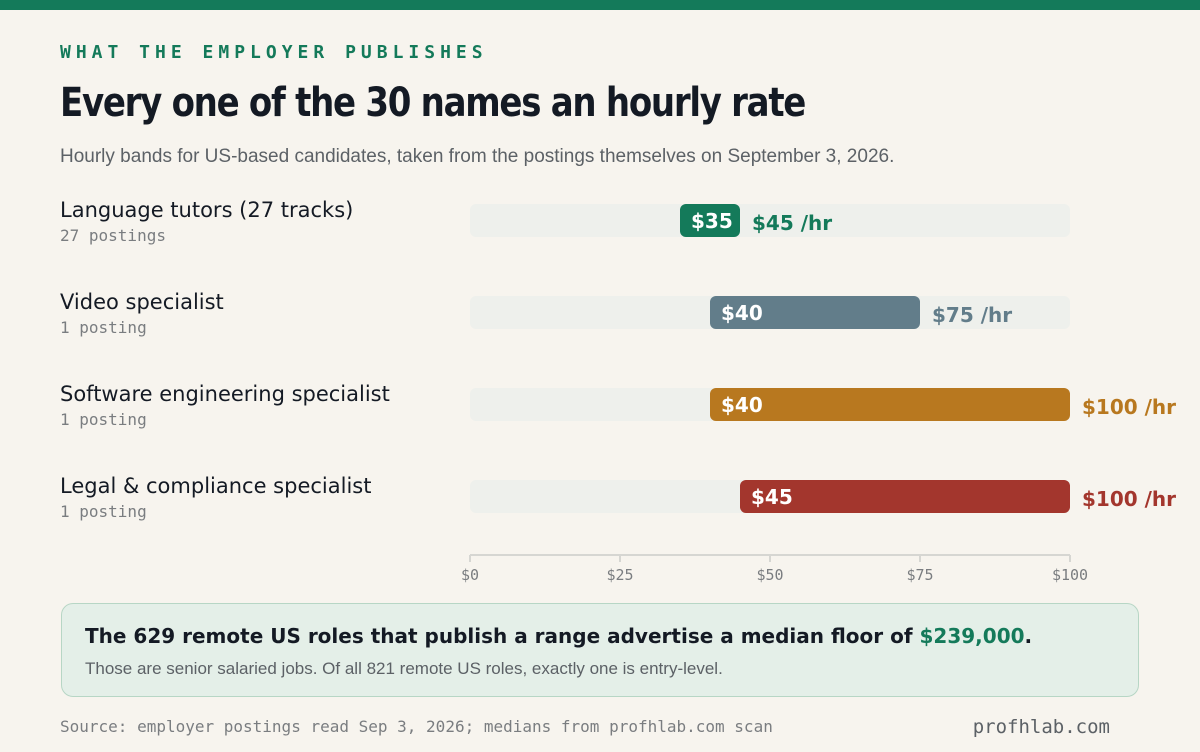 The image size is (1200, 752). Describe the element at coordinates (274, 52) in the screenshot. I see `eyebrow-label: WHAT THE EMPLOYER PUBLISHES` at that location.